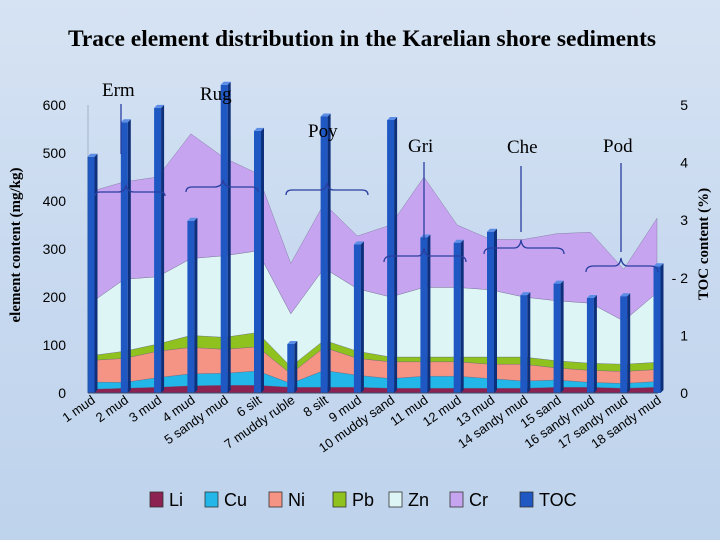 This screenshot has height=540, width=720. I want to click on group-label-erm: Erm, so click(118, 90).